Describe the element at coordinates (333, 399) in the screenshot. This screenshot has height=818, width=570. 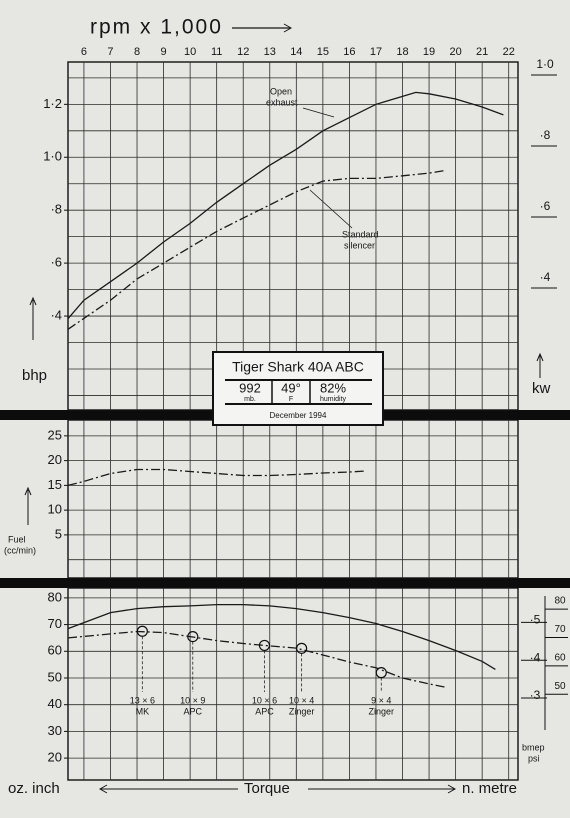
I see `info-unit: humidity` at that location.